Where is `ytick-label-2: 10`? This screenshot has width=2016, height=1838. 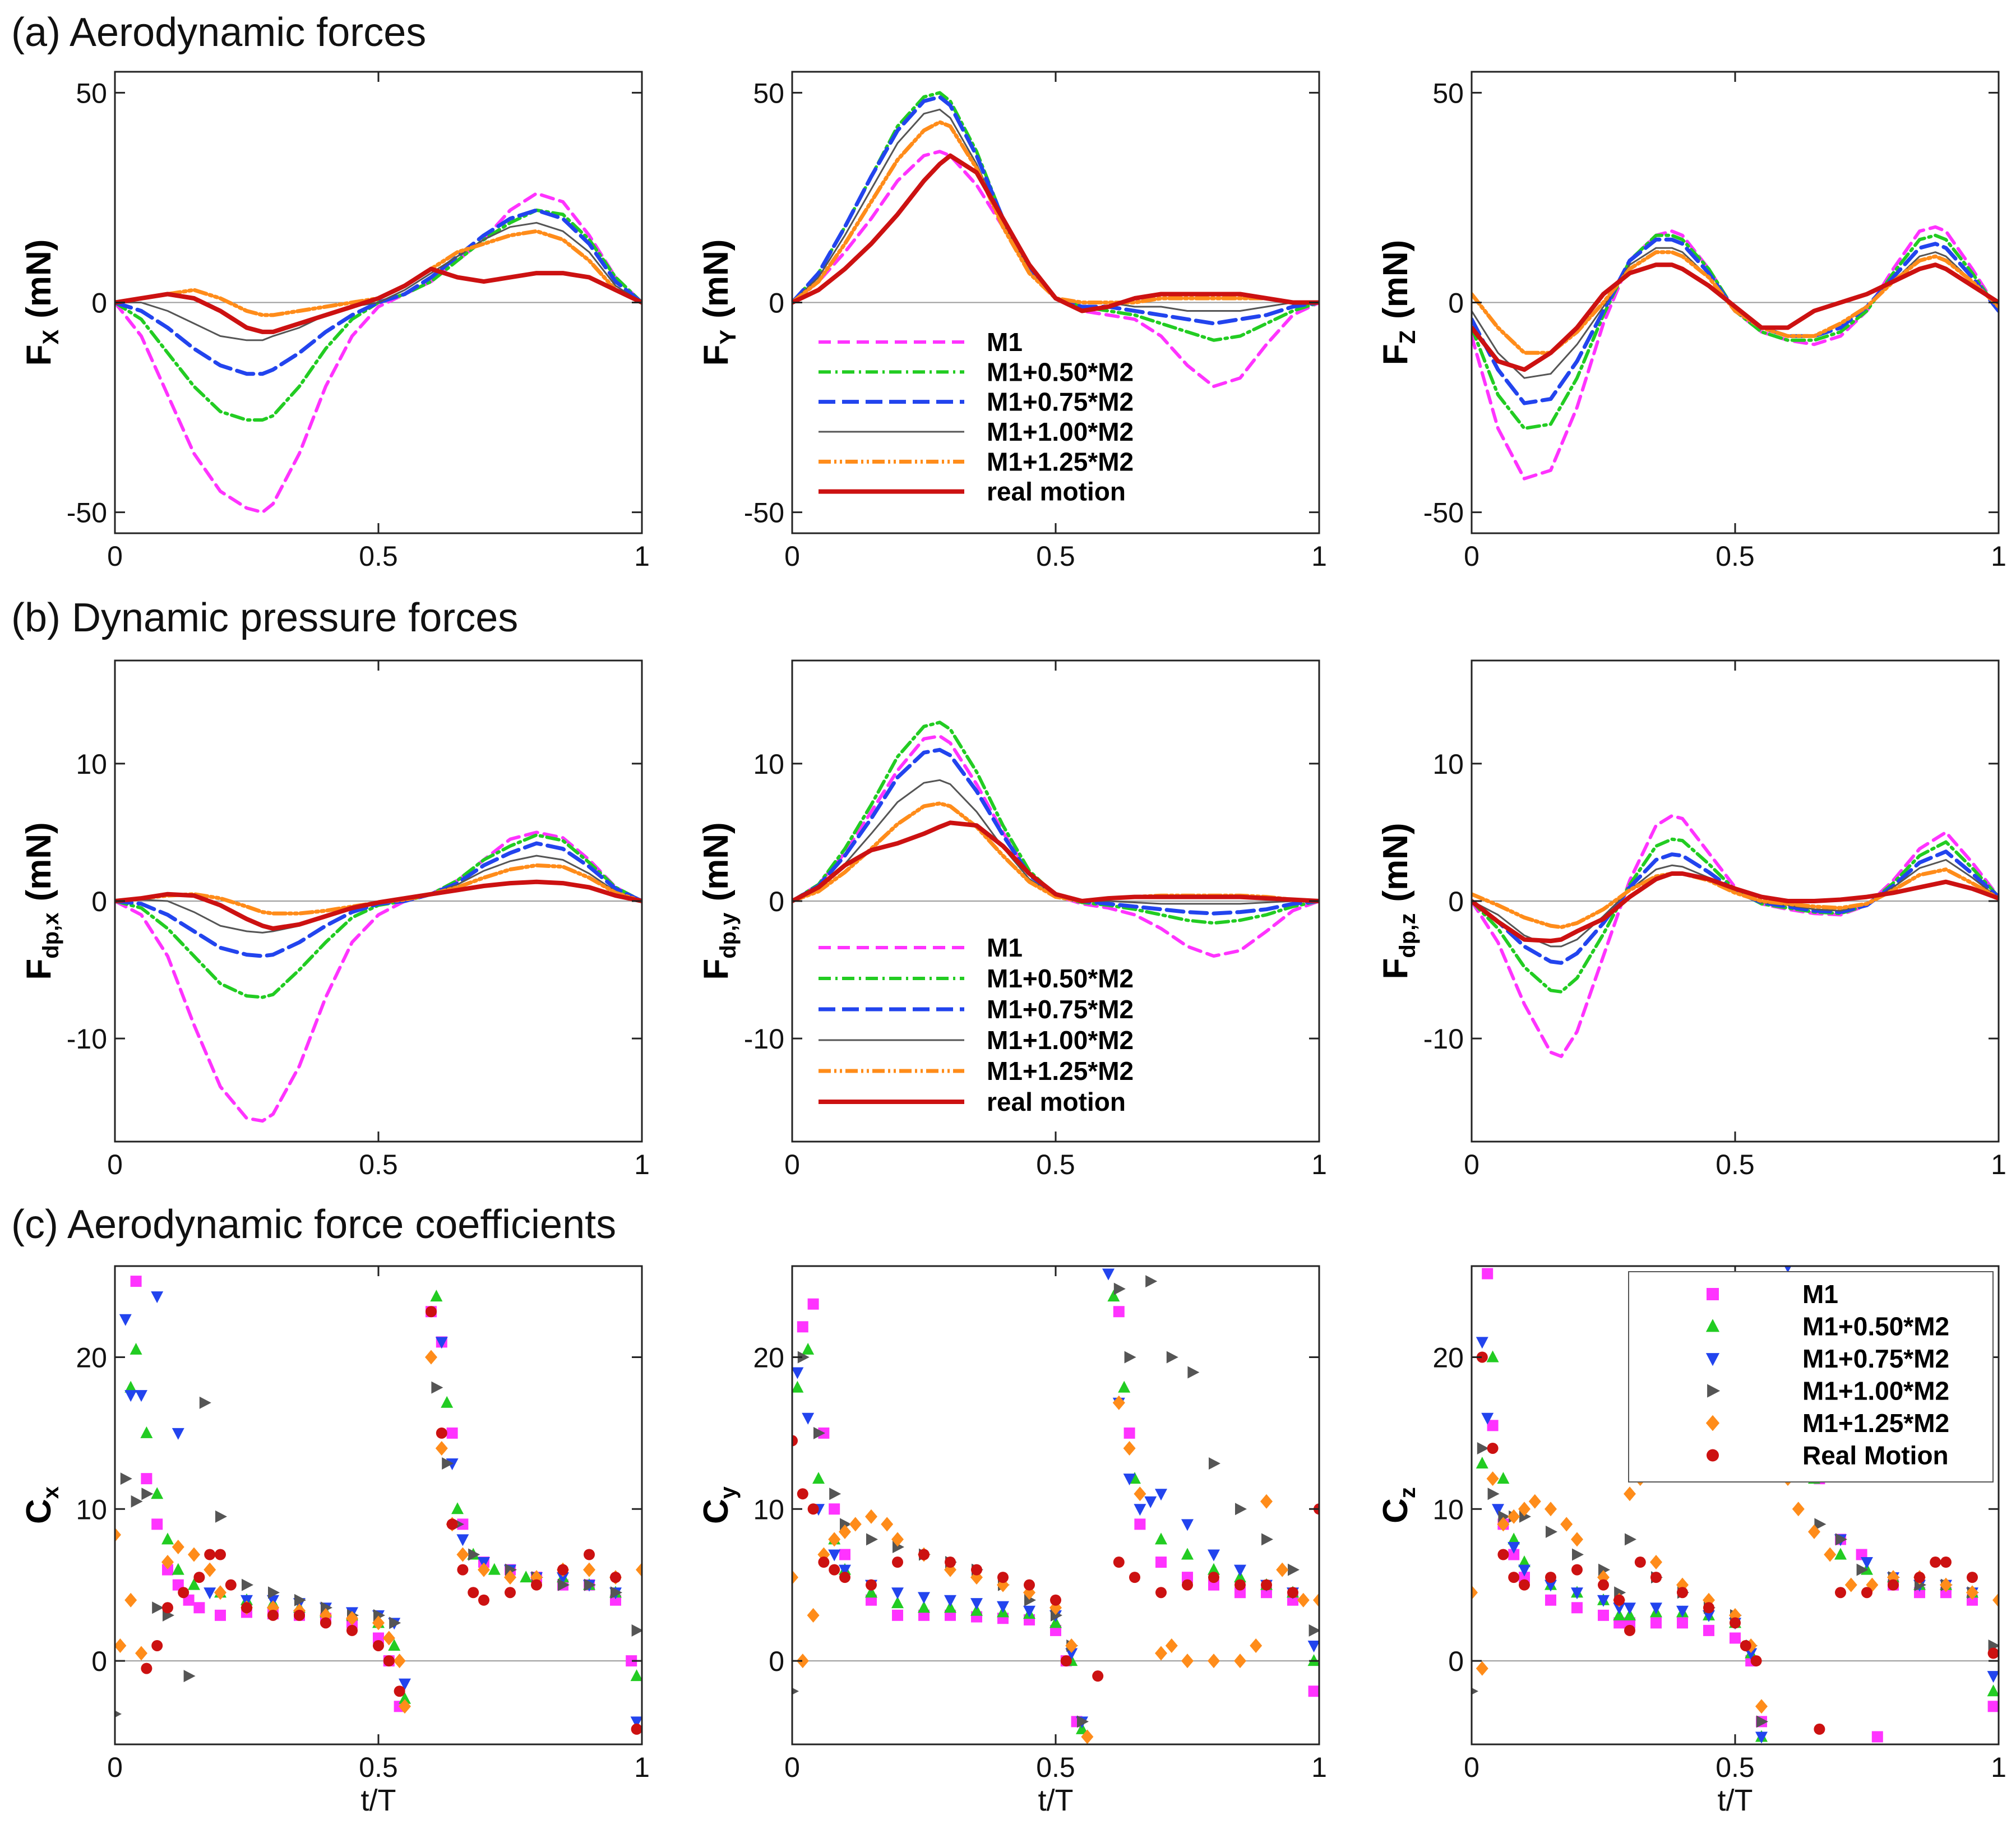
ytick-label-2: 10 is located at coordinates (92, 764).